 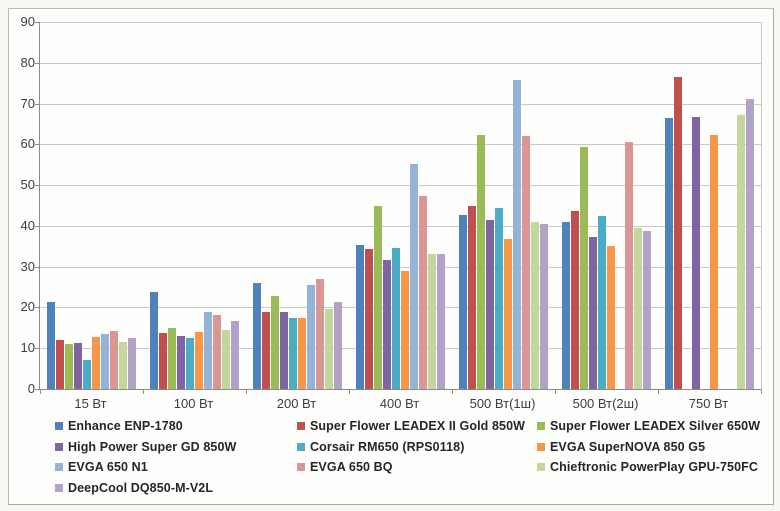 What do you see at coordinates (141, 487) in the screenshot?
I see `legend-label: DeepCool DQ850-M-V2L` at bounding box center [141, 487].